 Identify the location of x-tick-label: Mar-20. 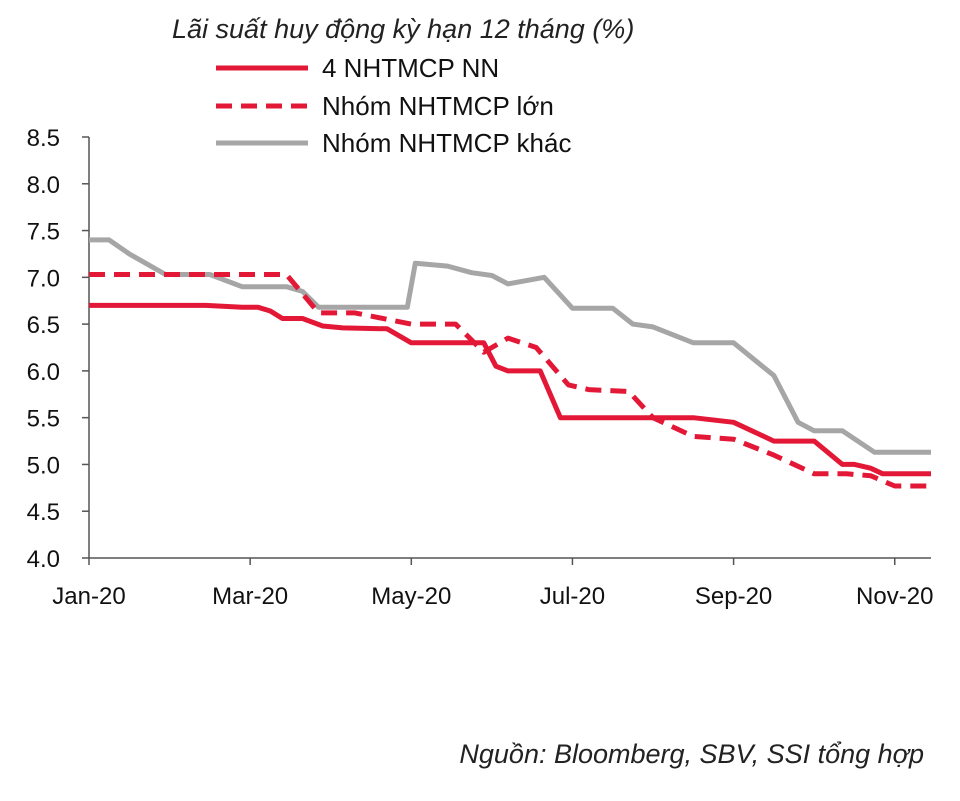
(250, 596).